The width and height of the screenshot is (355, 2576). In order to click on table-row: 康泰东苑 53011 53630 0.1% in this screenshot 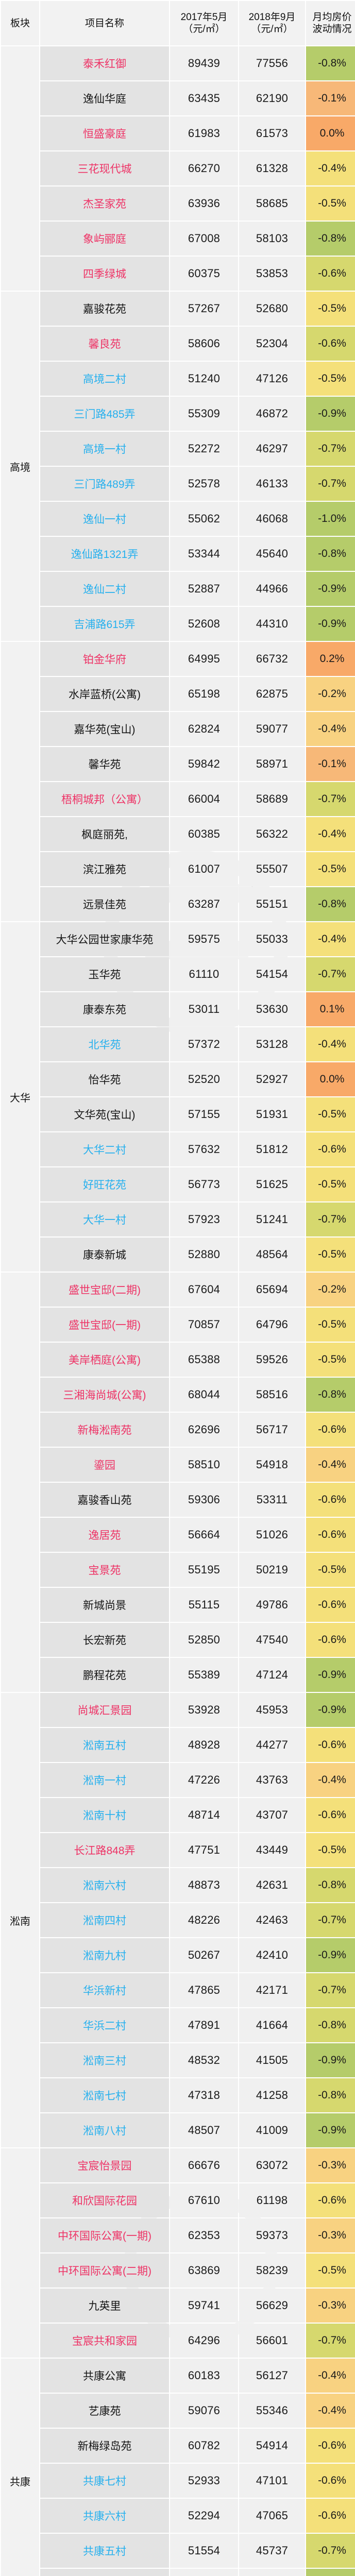, I will do `click(178, 1009)`.